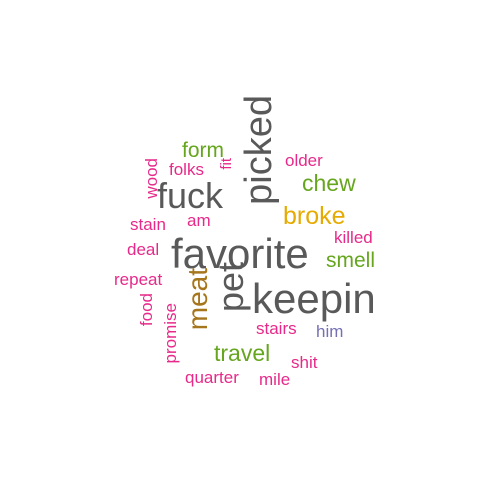  What do you see at coordinates (190, 195) in the screenshot?
I see `word-fuck: fuck` at bounding box center [190, 195].